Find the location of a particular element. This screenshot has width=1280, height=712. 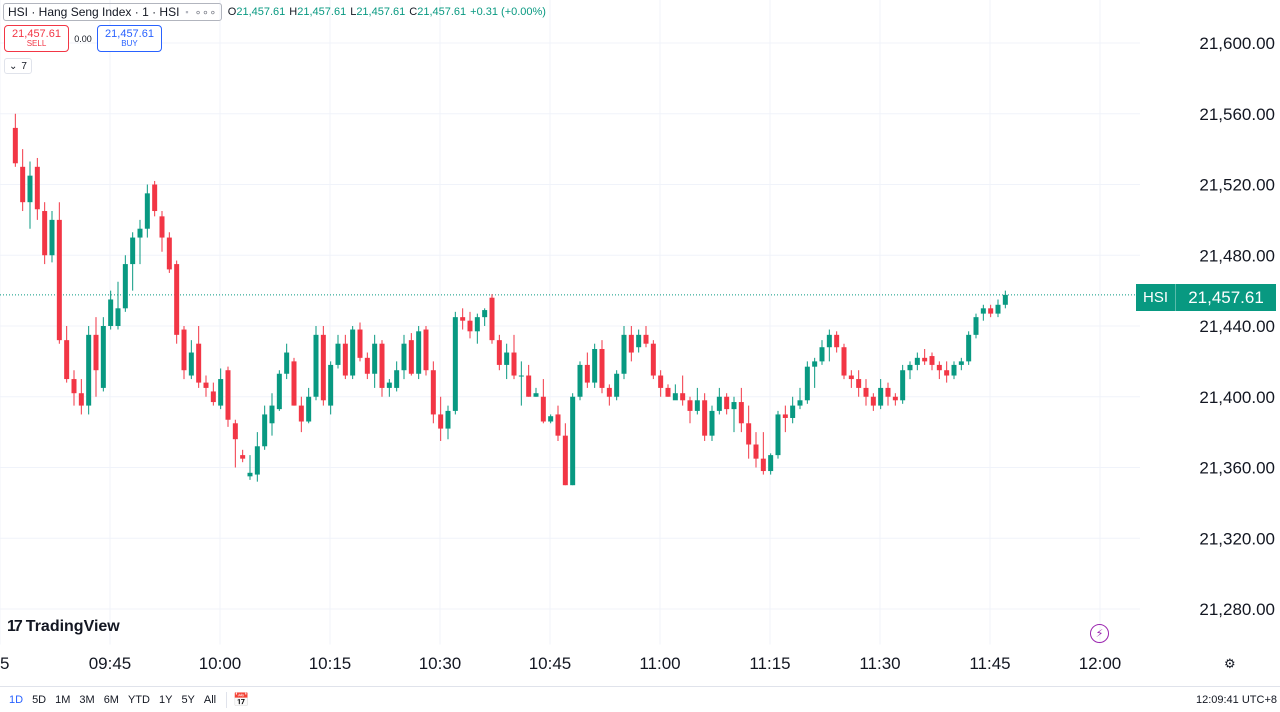

square-icon: ▪ is located at coordinates (187, 12).